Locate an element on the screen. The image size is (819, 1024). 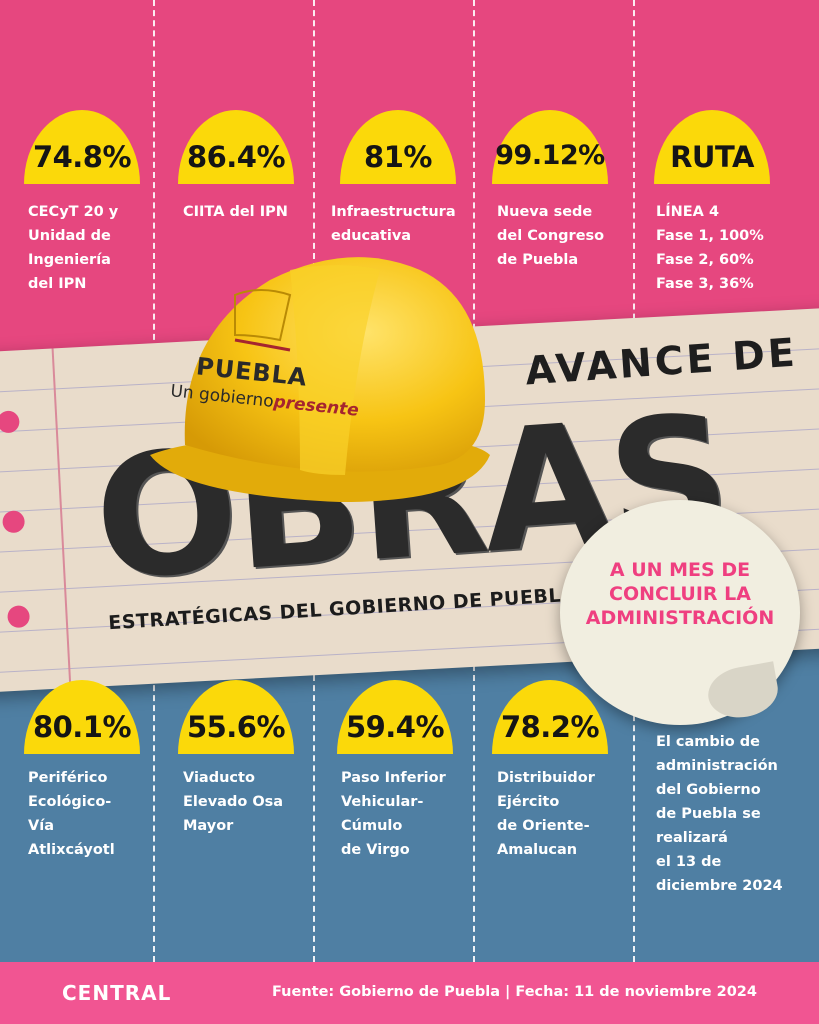
stat-value: 59.4% is located at coordinates (395, 727).